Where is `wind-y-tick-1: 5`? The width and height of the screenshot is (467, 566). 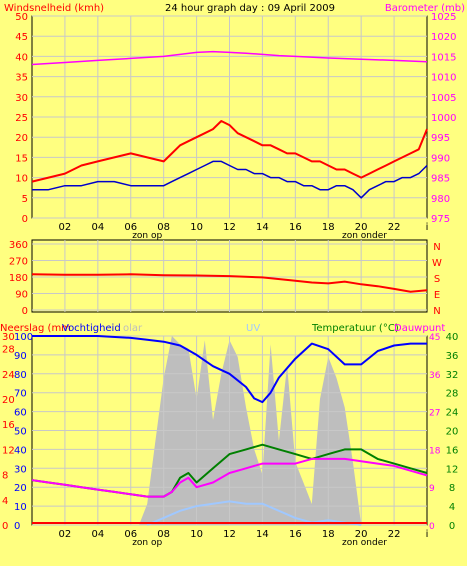
wind-y-tick-1: 5 is located at coordinates (25, 199).